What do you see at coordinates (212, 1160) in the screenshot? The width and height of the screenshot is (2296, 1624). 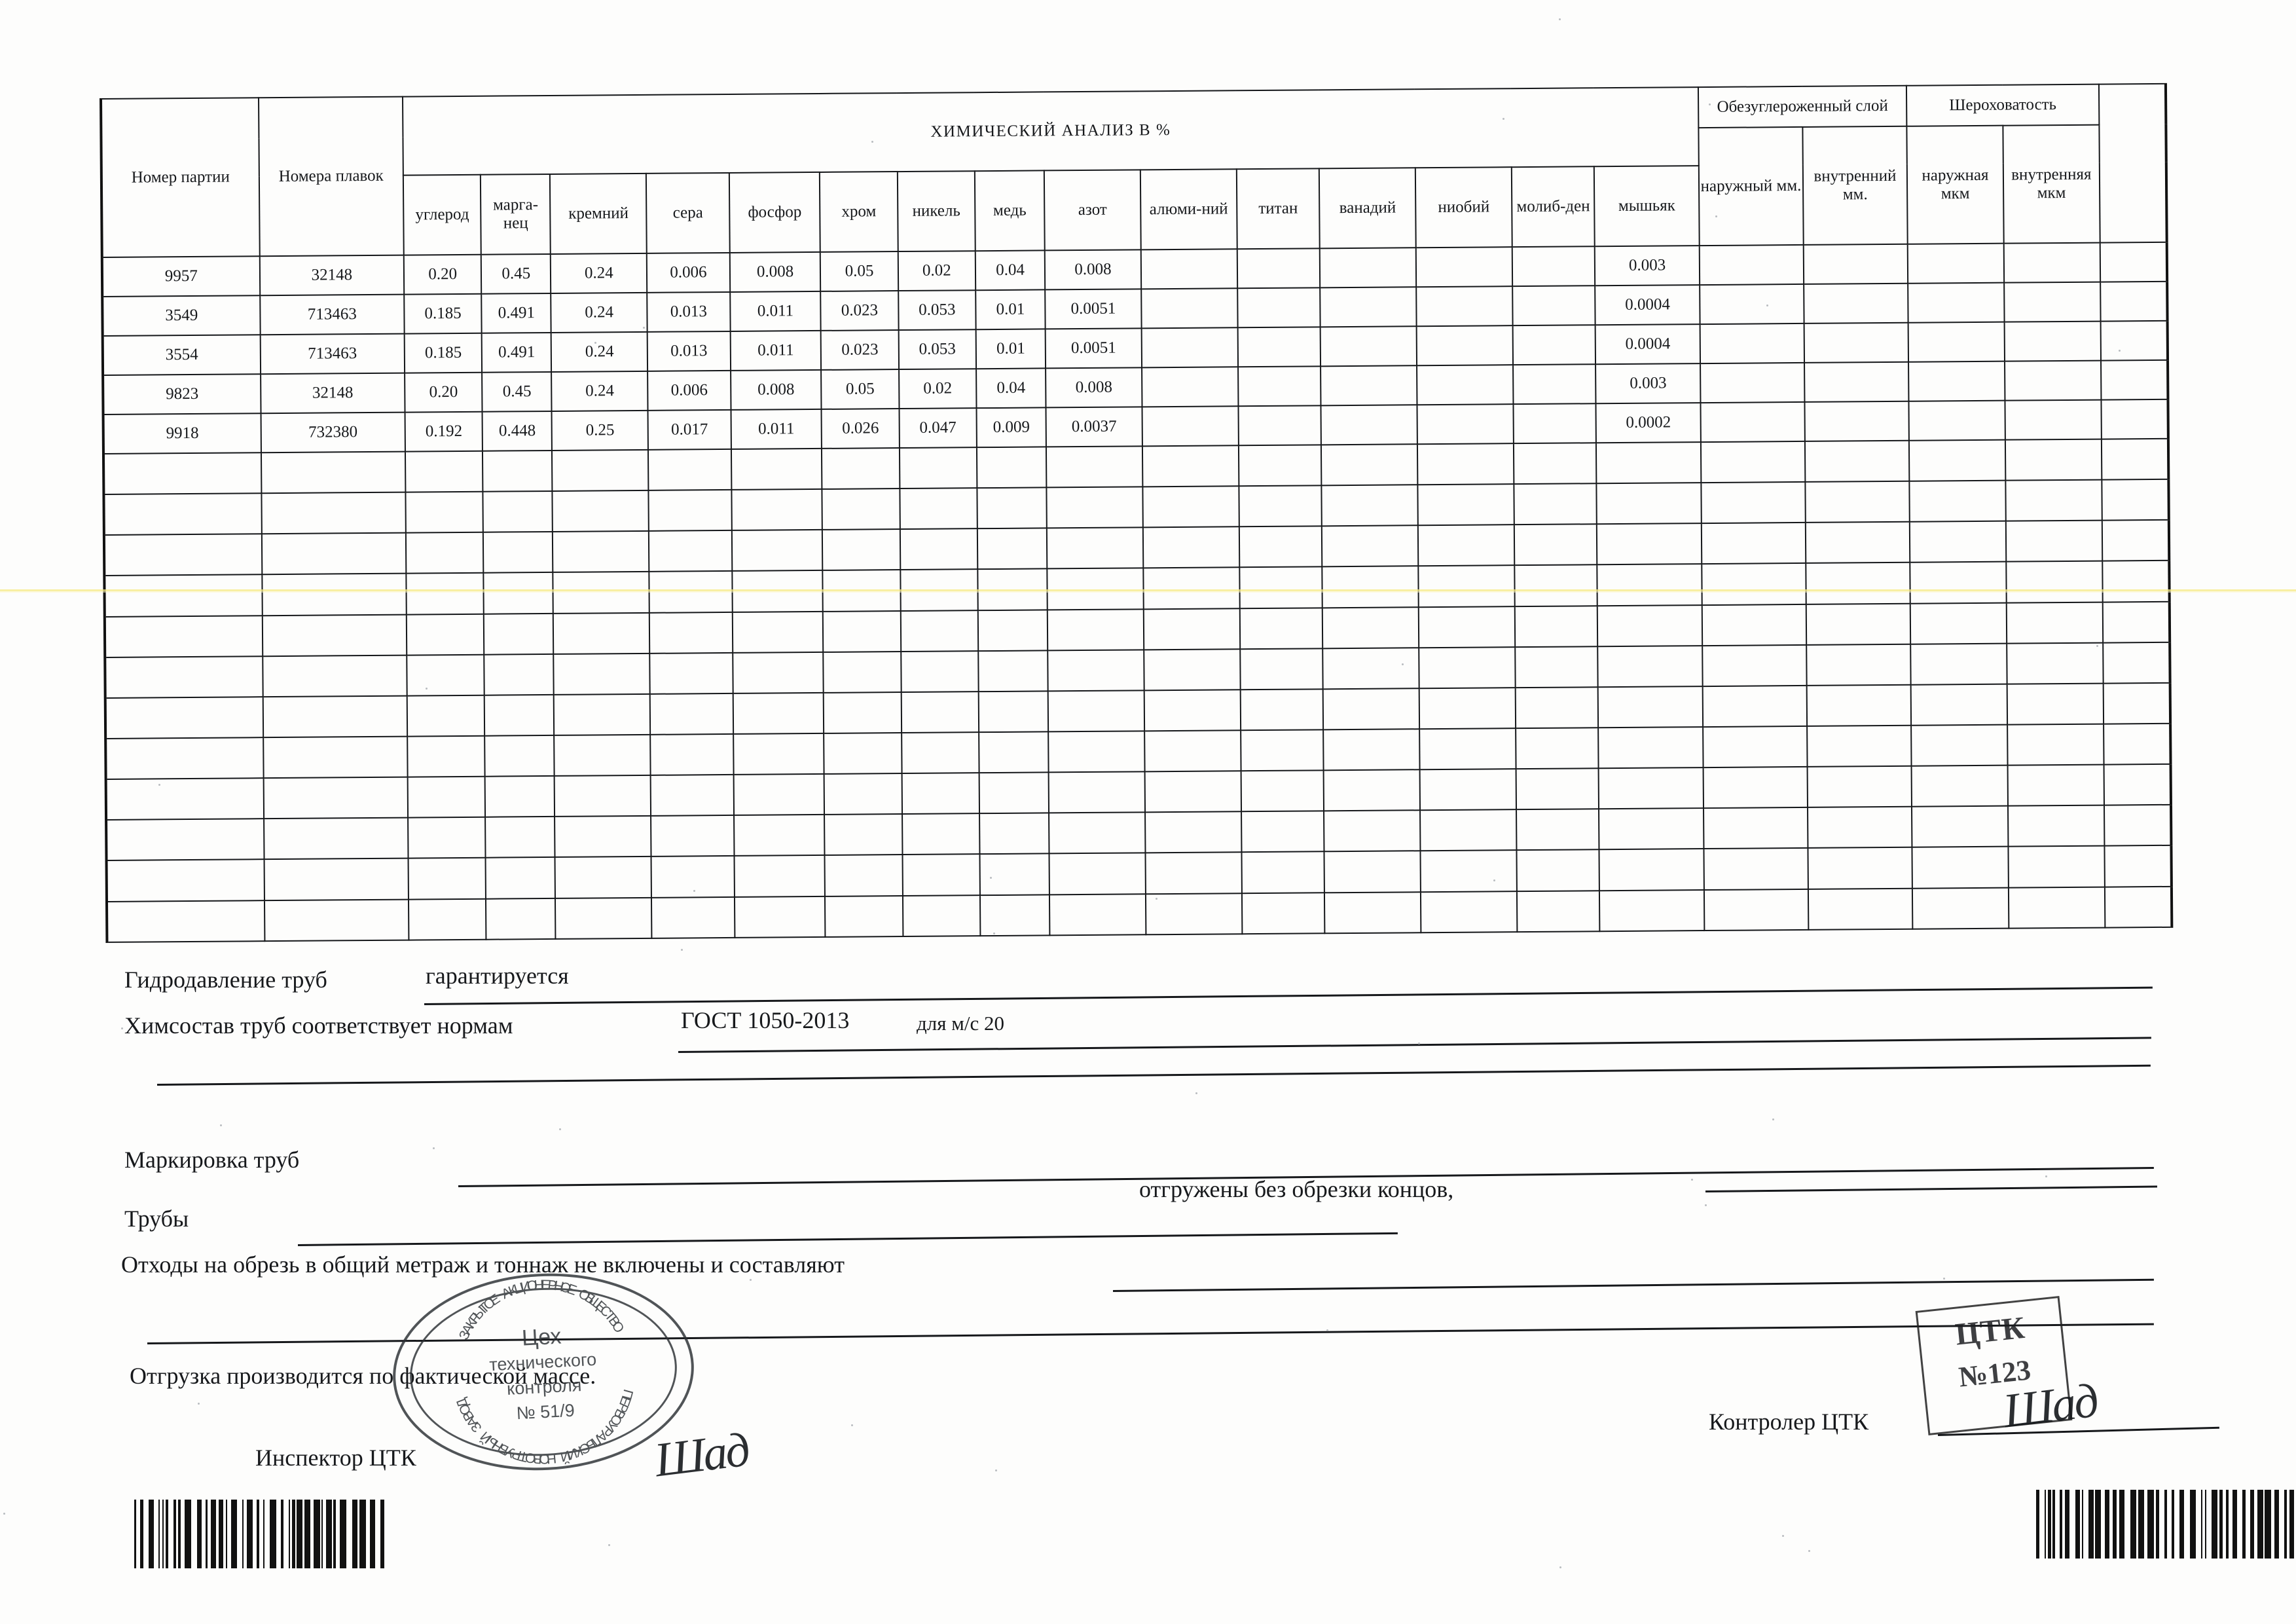 I see `marking-label: Маркировка труб` at bounding box center [212, 1160].